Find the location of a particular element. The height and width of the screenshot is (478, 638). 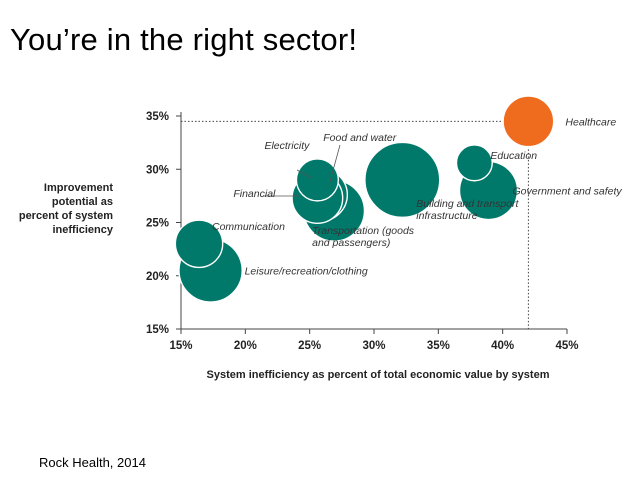

label-line: Financial is located at coordinates (254, 194).